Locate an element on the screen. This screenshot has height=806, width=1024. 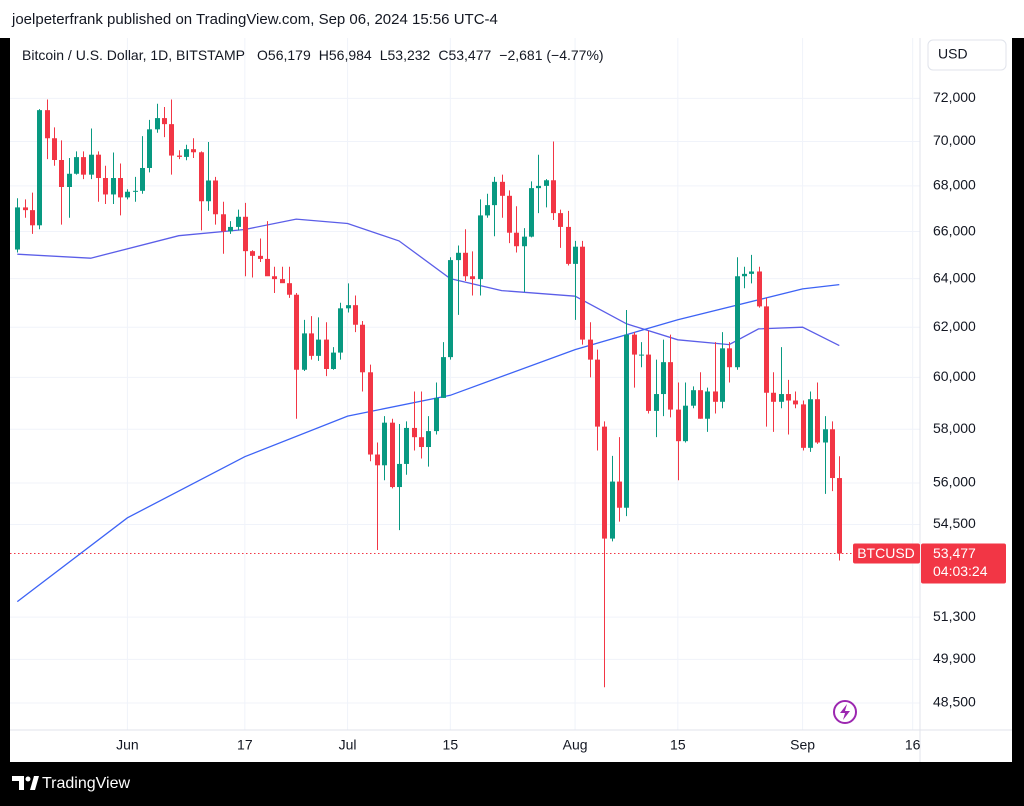
legend-symbol: Bitcoin / U.S. Dollar, 1D, BITSTAMP is located at coordinates (133, 55).